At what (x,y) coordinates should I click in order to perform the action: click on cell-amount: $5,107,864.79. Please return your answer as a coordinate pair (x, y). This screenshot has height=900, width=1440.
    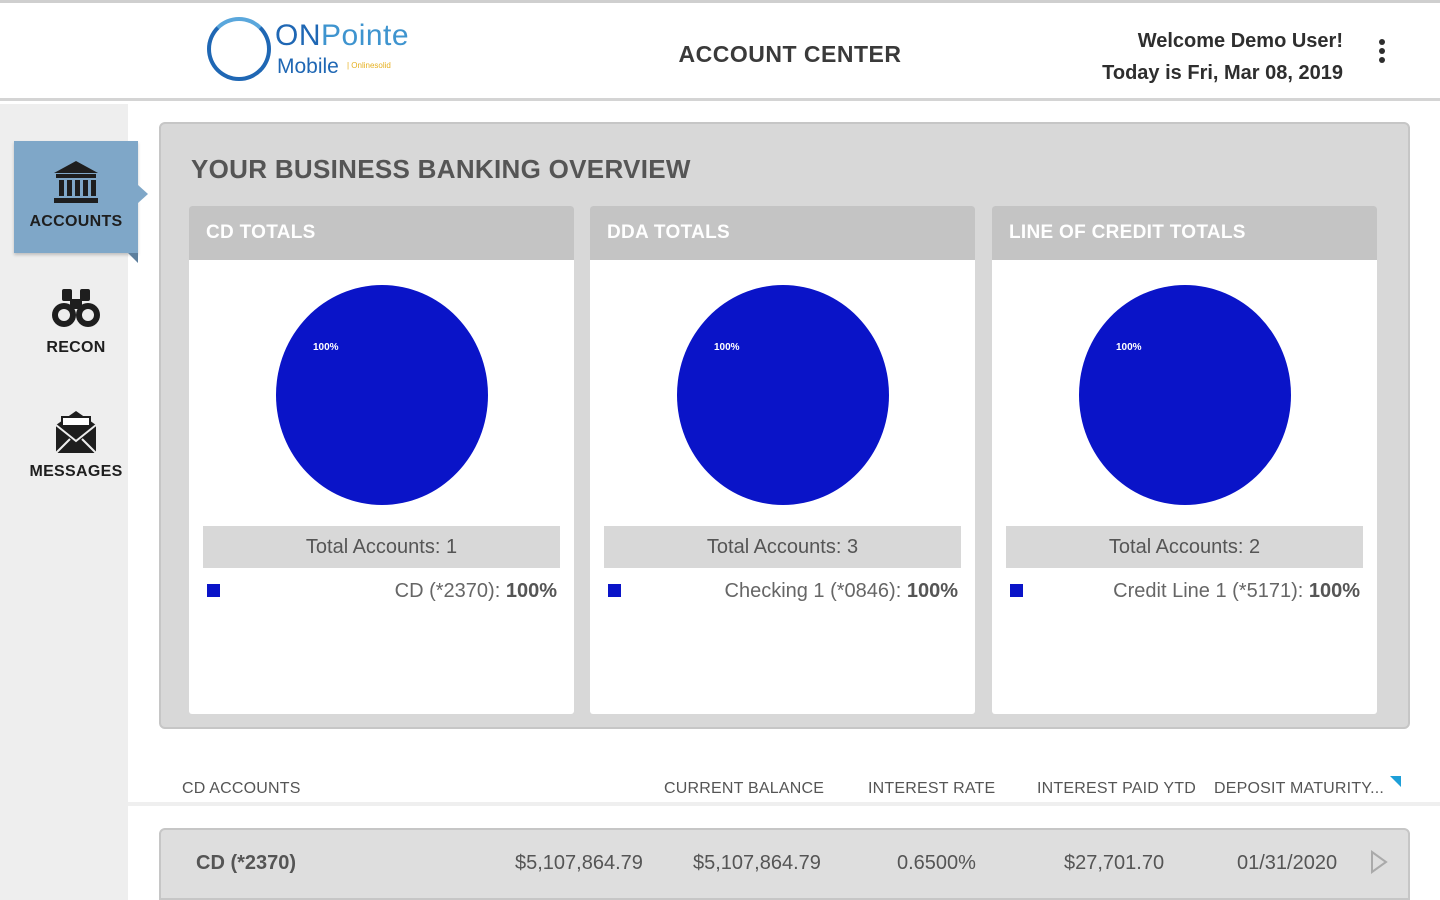
    Looking at the image, I should click on (579, 863).